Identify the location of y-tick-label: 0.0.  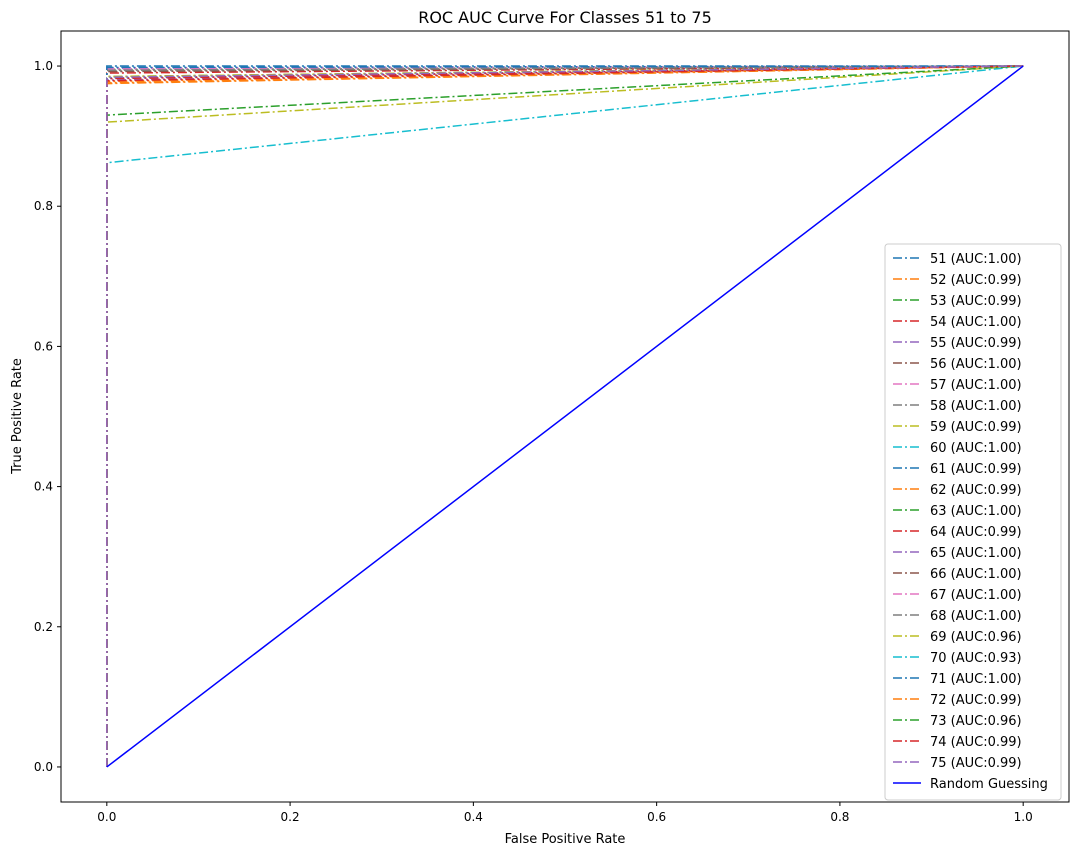
(43, 767).